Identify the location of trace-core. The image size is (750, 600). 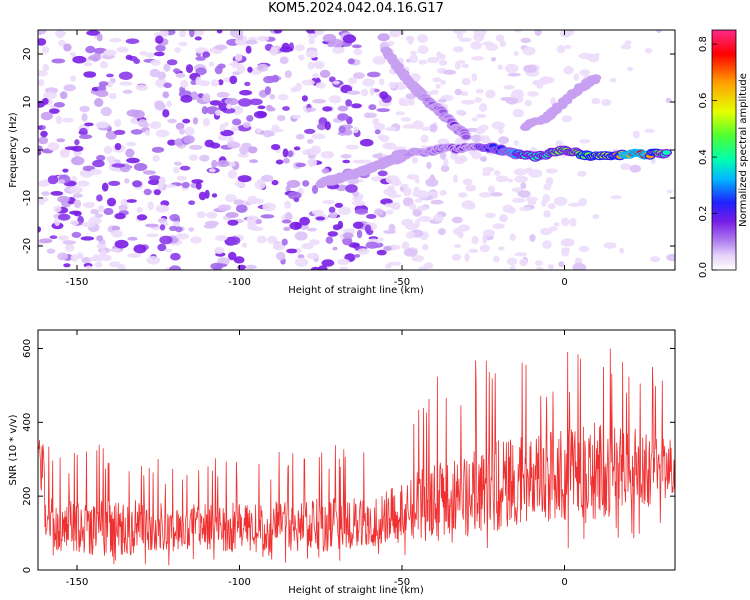
(595, 78).